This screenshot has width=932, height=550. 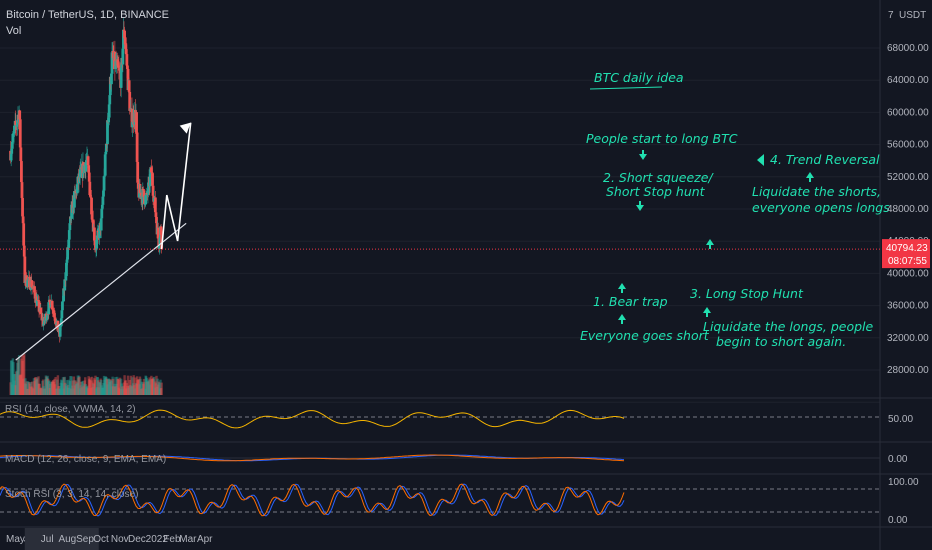 What do you see at coordinates (908, 370) in the screenshot?
I see `price-tick-label: 28000.00` at bounding box center [908, 370].